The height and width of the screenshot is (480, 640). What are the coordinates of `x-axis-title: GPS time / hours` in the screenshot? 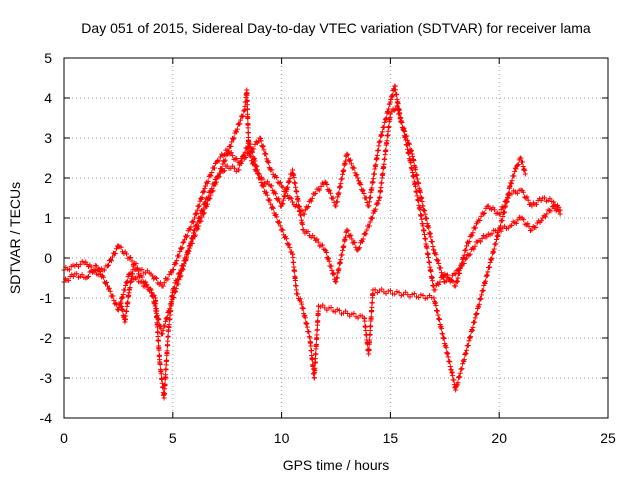 It's located at (336, 465).